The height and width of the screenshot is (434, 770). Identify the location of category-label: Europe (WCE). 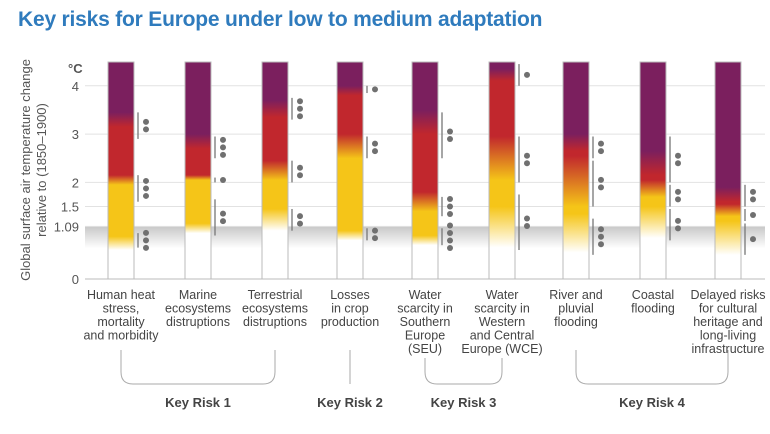
(501, 349).